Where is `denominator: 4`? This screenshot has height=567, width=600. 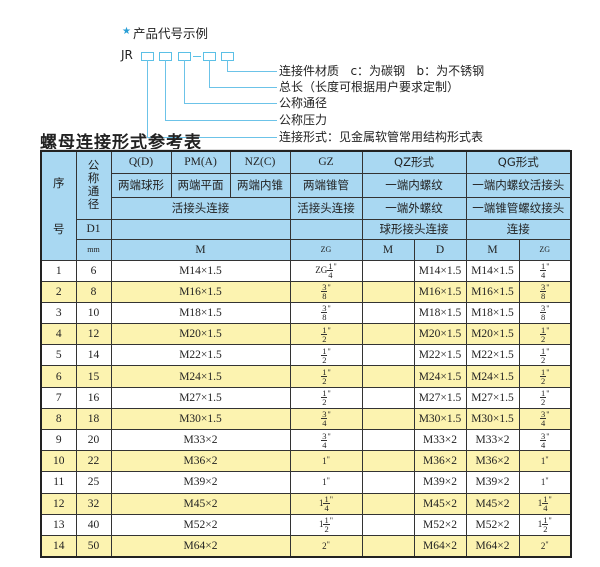
denominator: 4 is located at coordinates (543, 275).